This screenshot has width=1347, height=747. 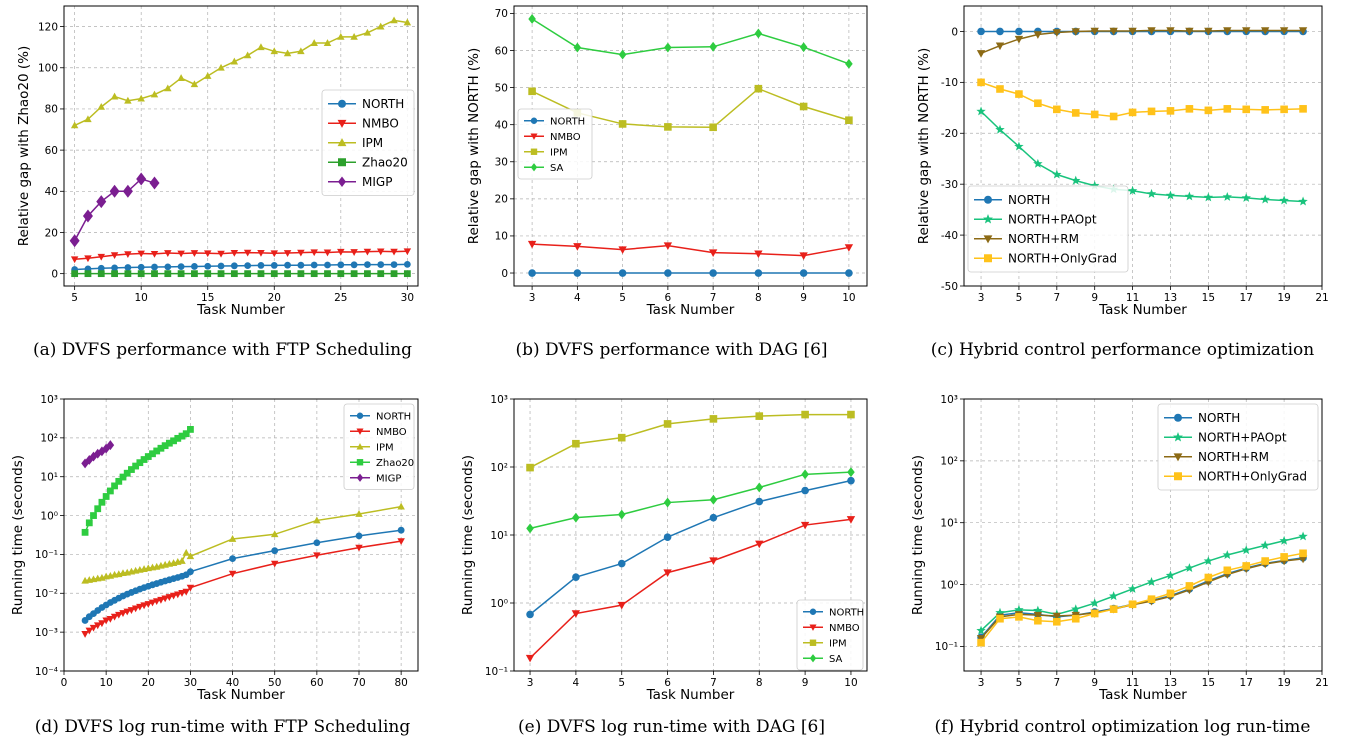 What do you see at coordinates (1142, 42) in the screenshot?
I see `series-c-north-rm` at bounding box center [1142, 42].